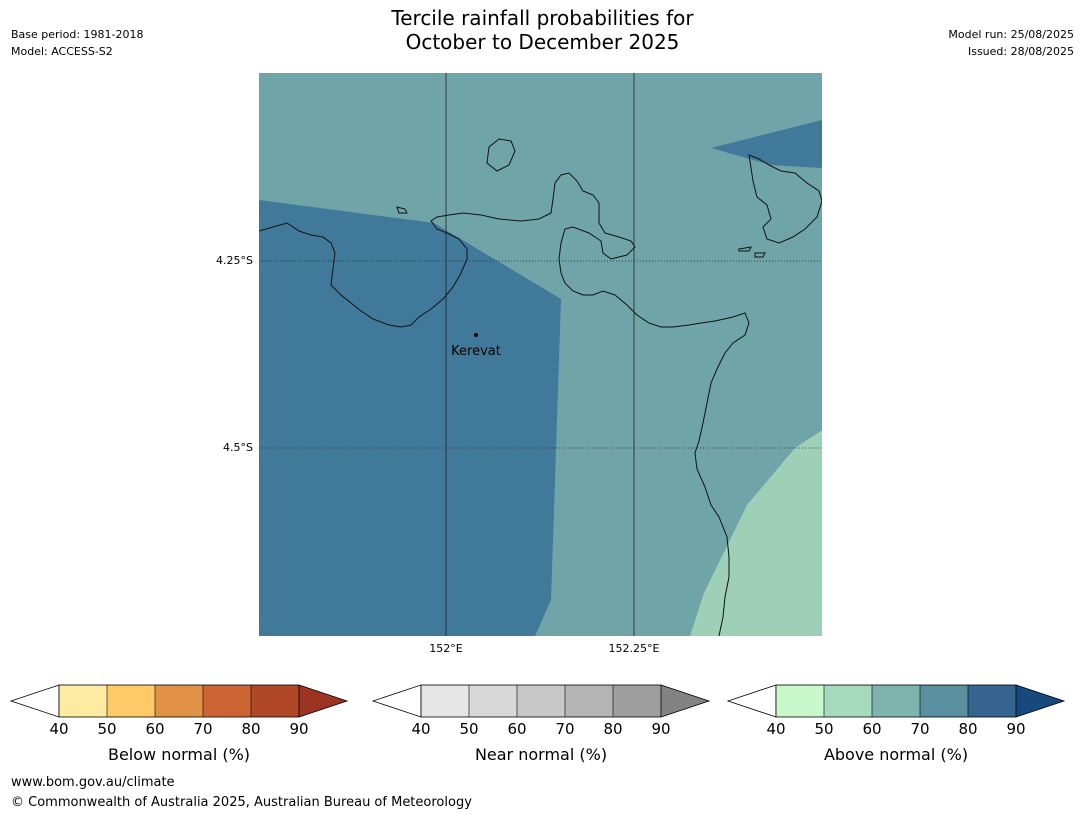 The image size is (1085, 816). What do you see at coordinates (234, 260) in the screenshot?
I see `lat-label-4-25: 4.25°S` at bounding box center [234, 260].